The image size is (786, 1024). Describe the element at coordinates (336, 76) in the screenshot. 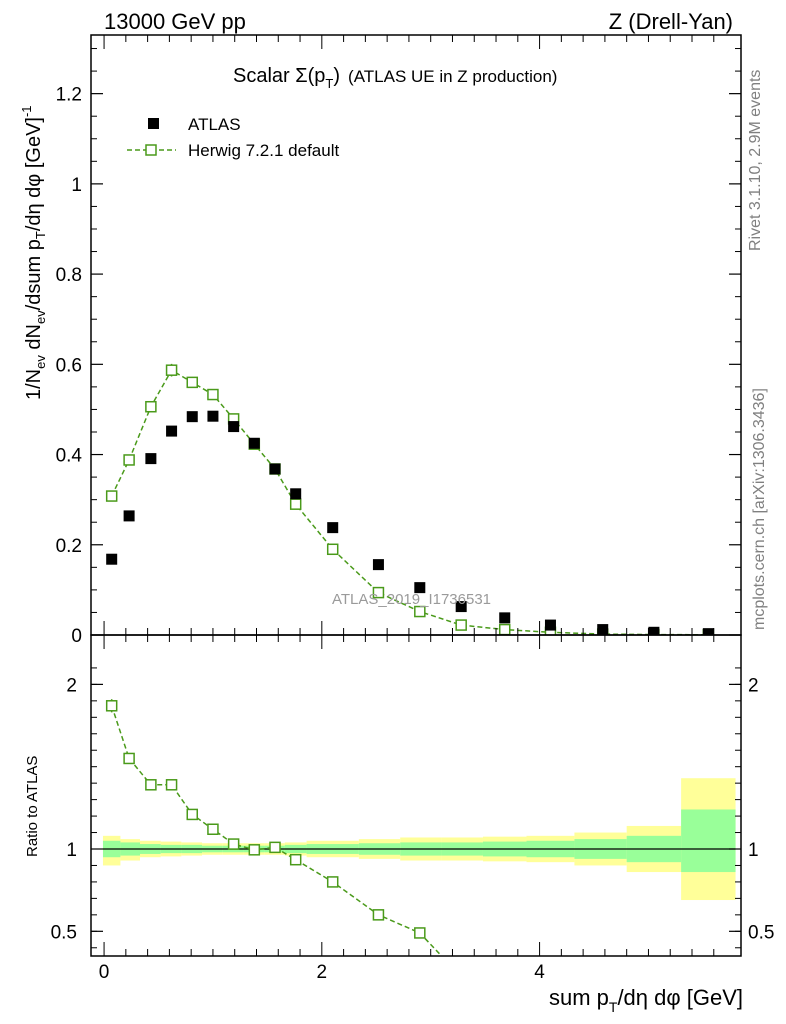

I see `plot-title-close: )` at that location.